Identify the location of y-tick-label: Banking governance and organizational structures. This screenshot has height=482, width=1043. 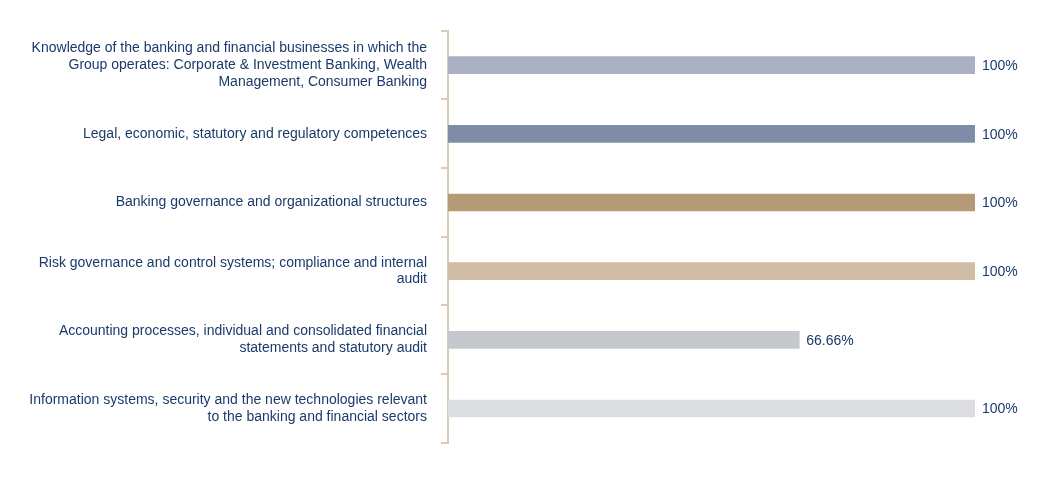
(271, 201).